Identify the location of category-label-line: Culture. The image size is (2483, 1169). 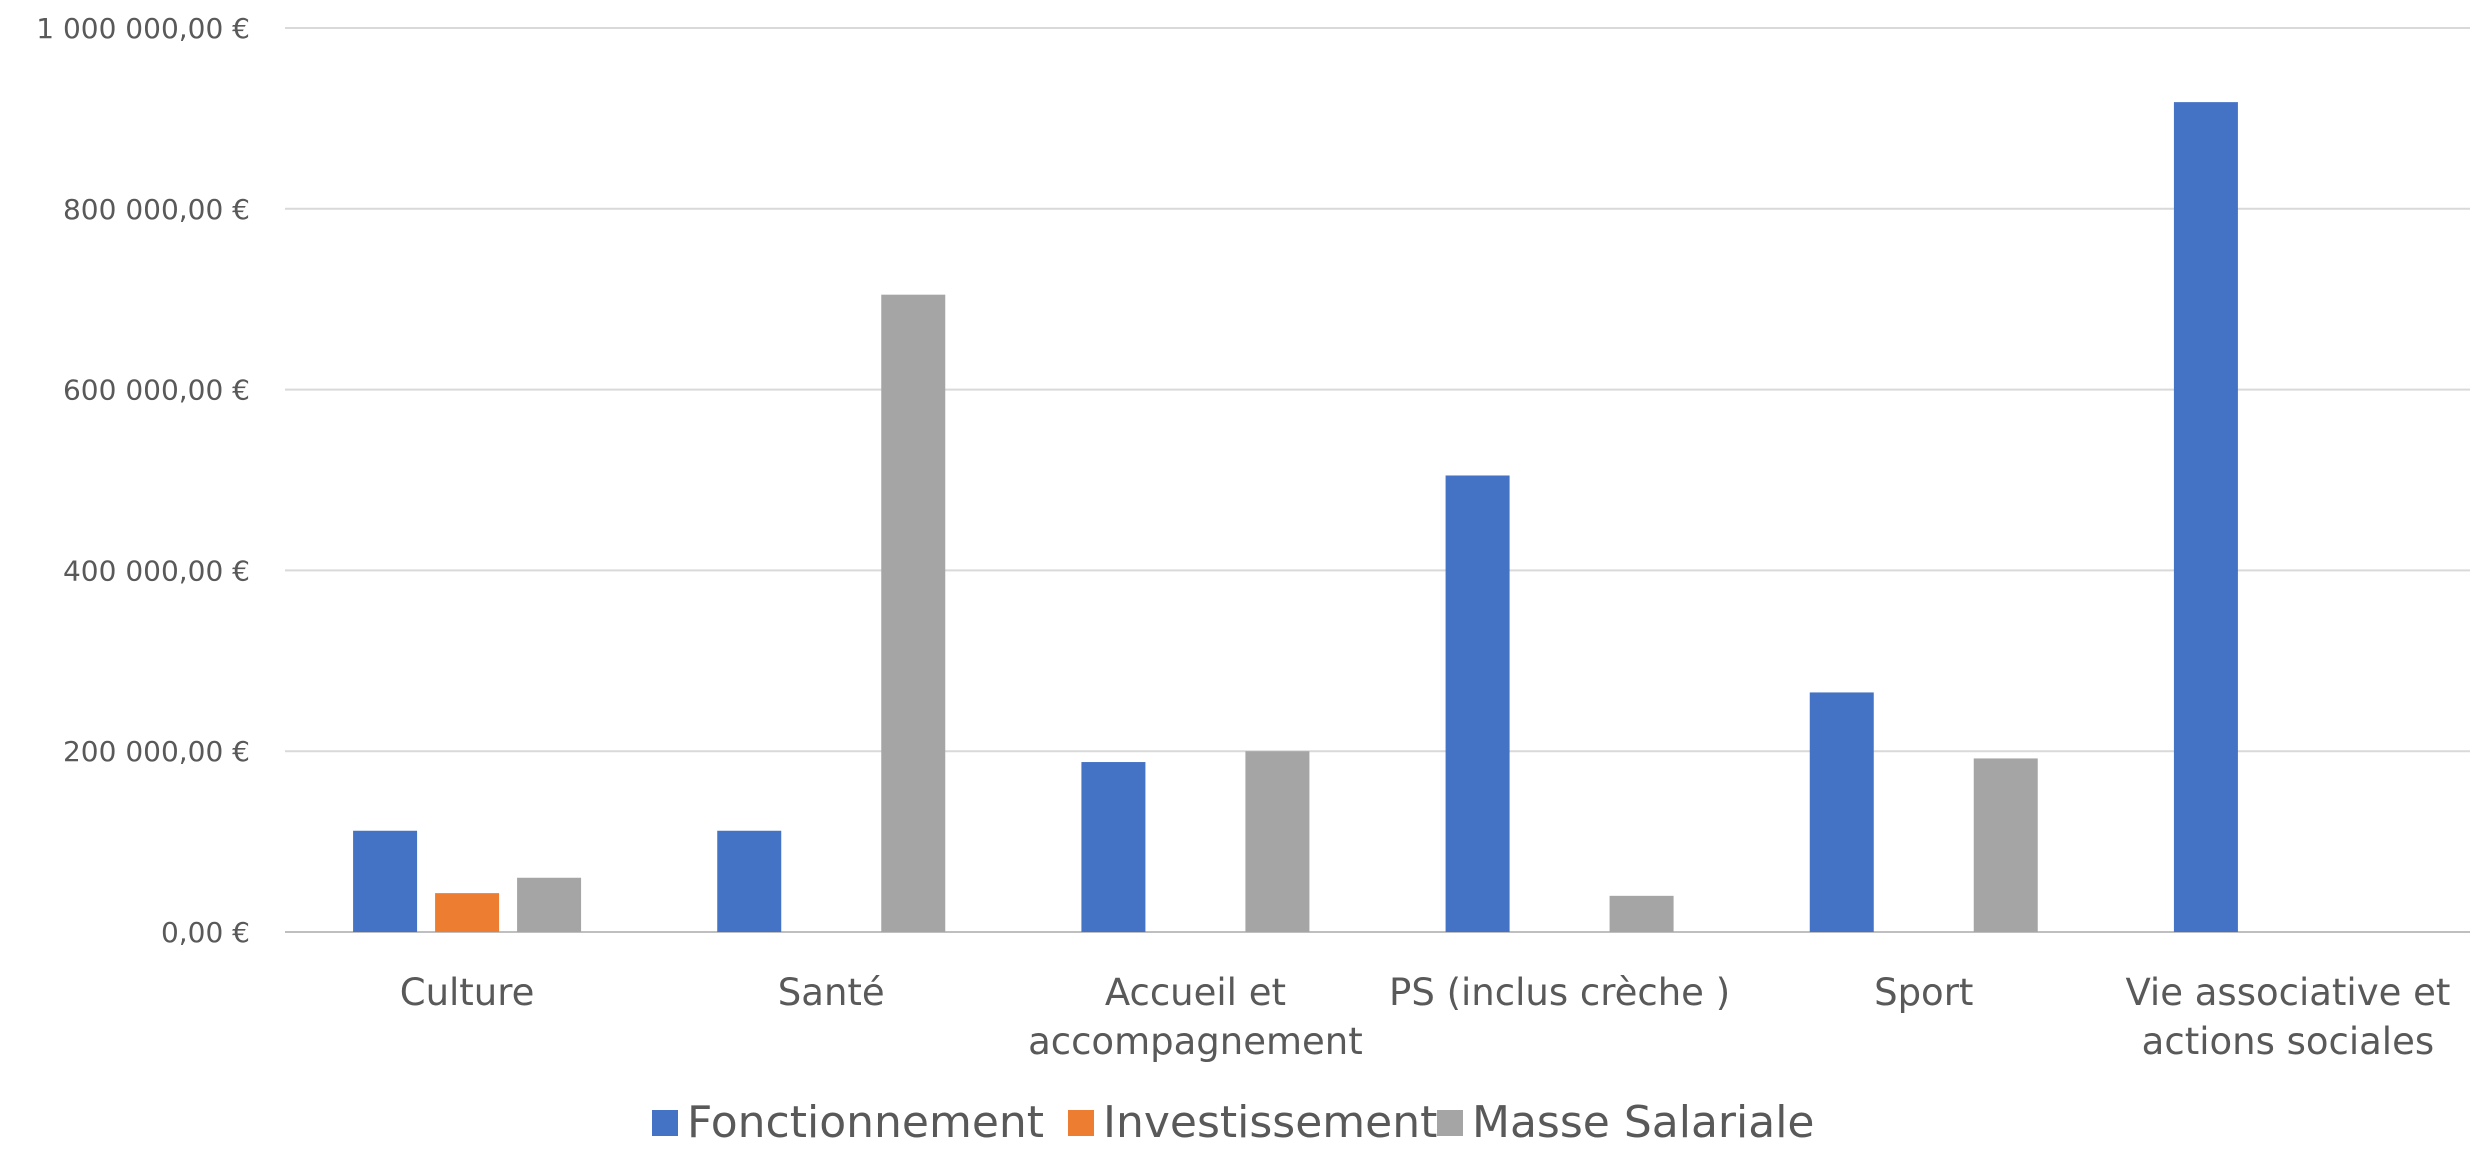
(467, 992).